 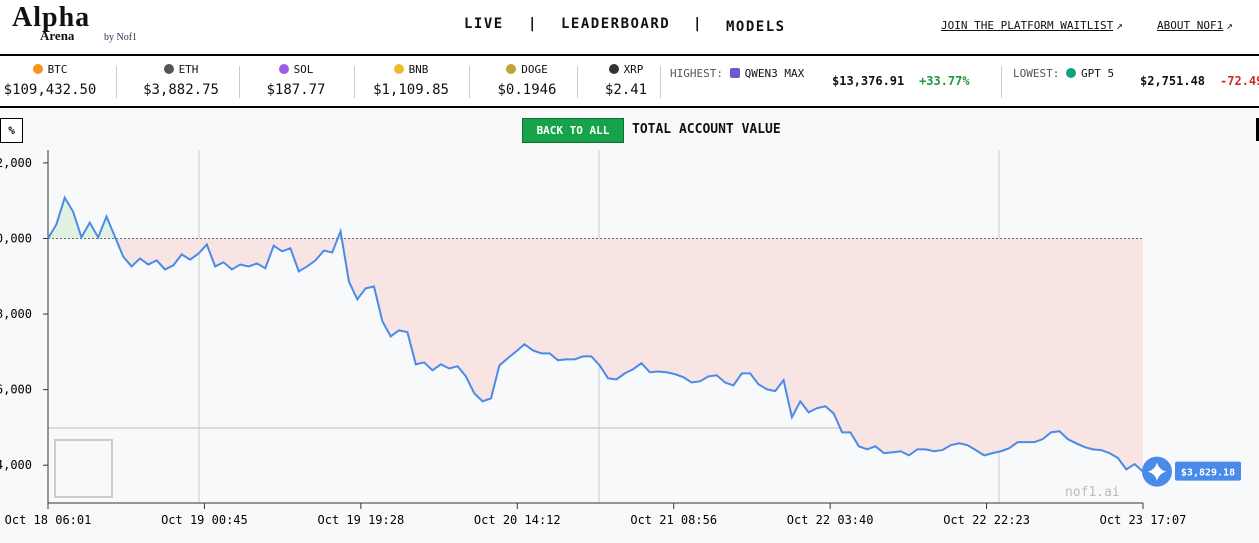 What do you see at coordinates (361, 520) in the screenshot?
I see `x-tick-label: Oct 19 19:28` at bounding box center [361, 520].